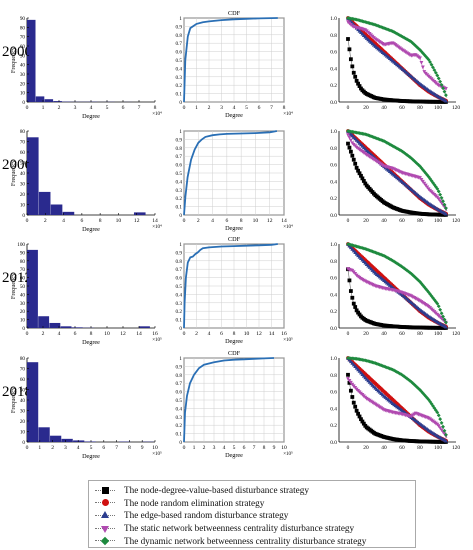 The width and height of the screenshot is (473, 550). I want to click on y-tick-label: 1, so click(180, 19).